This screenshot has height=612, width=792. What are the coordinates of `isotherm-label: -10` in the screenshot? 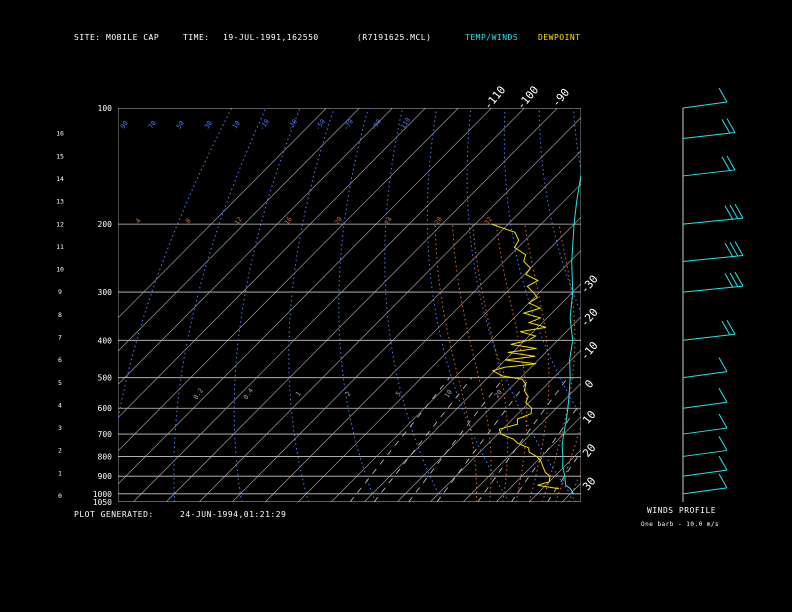 It's located at (589, 351).